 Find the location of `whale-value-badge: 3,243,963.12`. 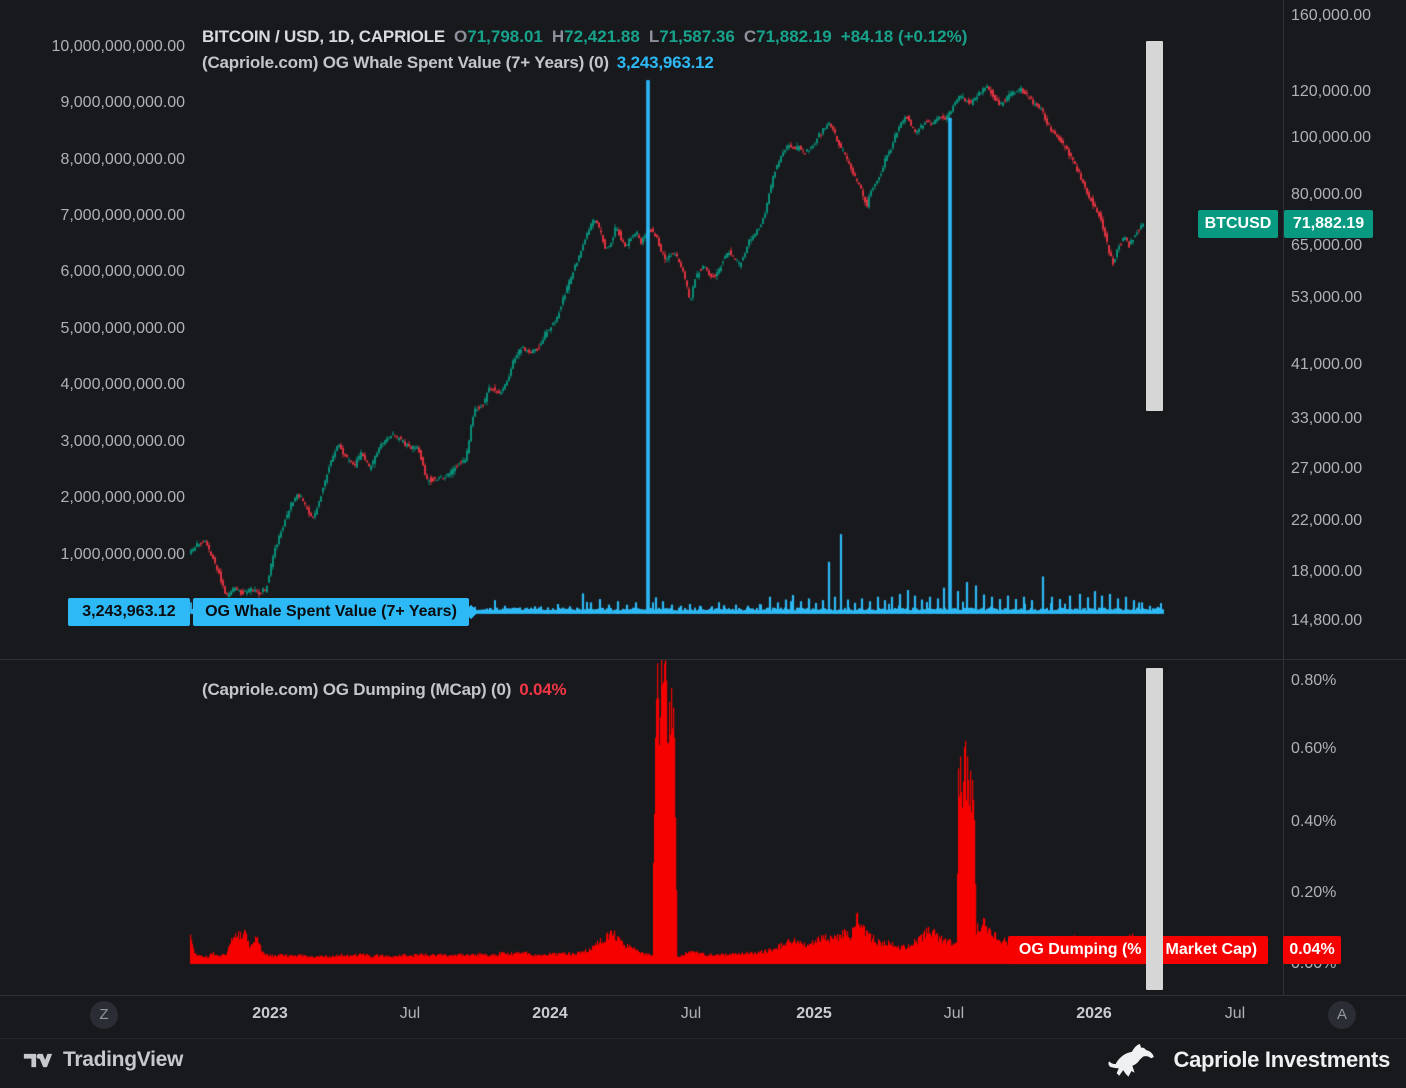

whale-value-badge: 3,243,963.12 is located at coordinates (129, 612).